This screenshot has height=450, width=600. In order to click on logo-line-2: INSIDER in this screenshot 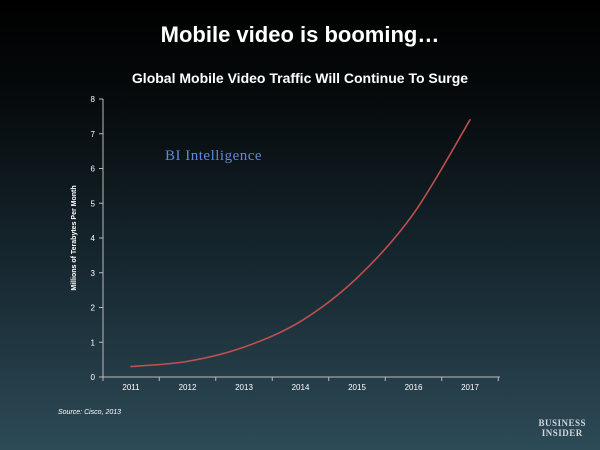, I will do `click(562, 433)`.